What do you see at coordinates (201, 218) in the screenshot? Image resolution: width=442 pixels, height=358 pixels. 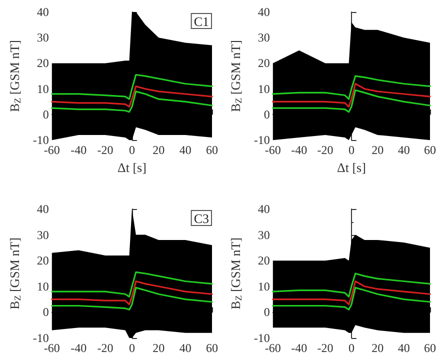 I see `annotation: C3` at bounding box center [201, 218].